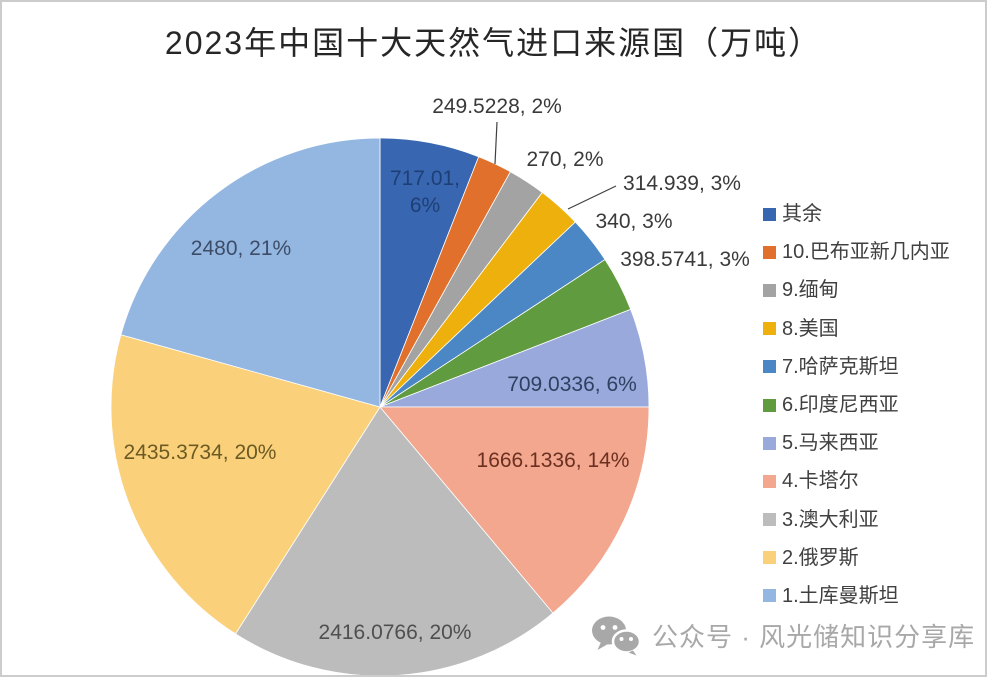  What do you see at coordinates (840, 366) in the screenshot?
I see `legend-label: 7.哈萨克斯坦` at bounding box center [840, 366].